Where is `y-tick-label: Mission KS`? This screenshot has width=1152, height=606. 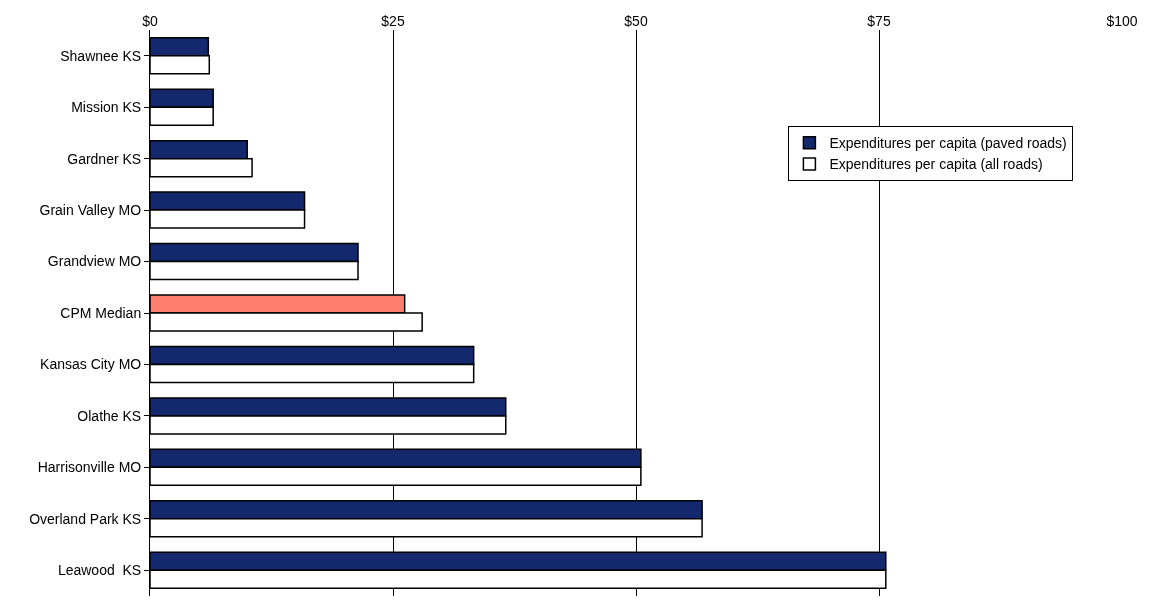 y-tick-label: Mission KS is located at coordinates (106, 107).